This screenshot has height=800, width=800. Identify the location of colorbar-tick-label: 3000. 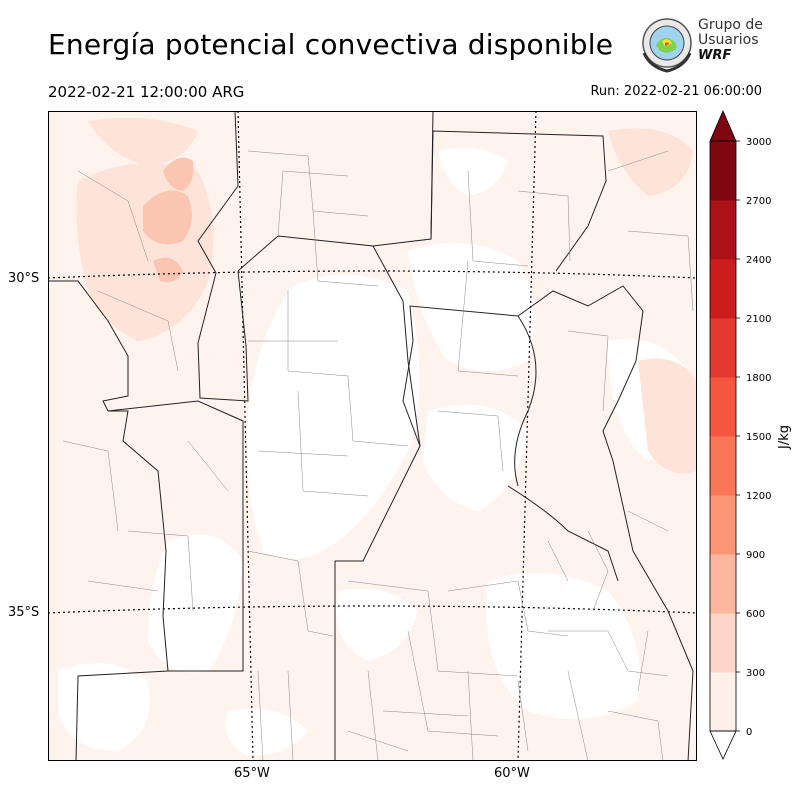
(758, 142).